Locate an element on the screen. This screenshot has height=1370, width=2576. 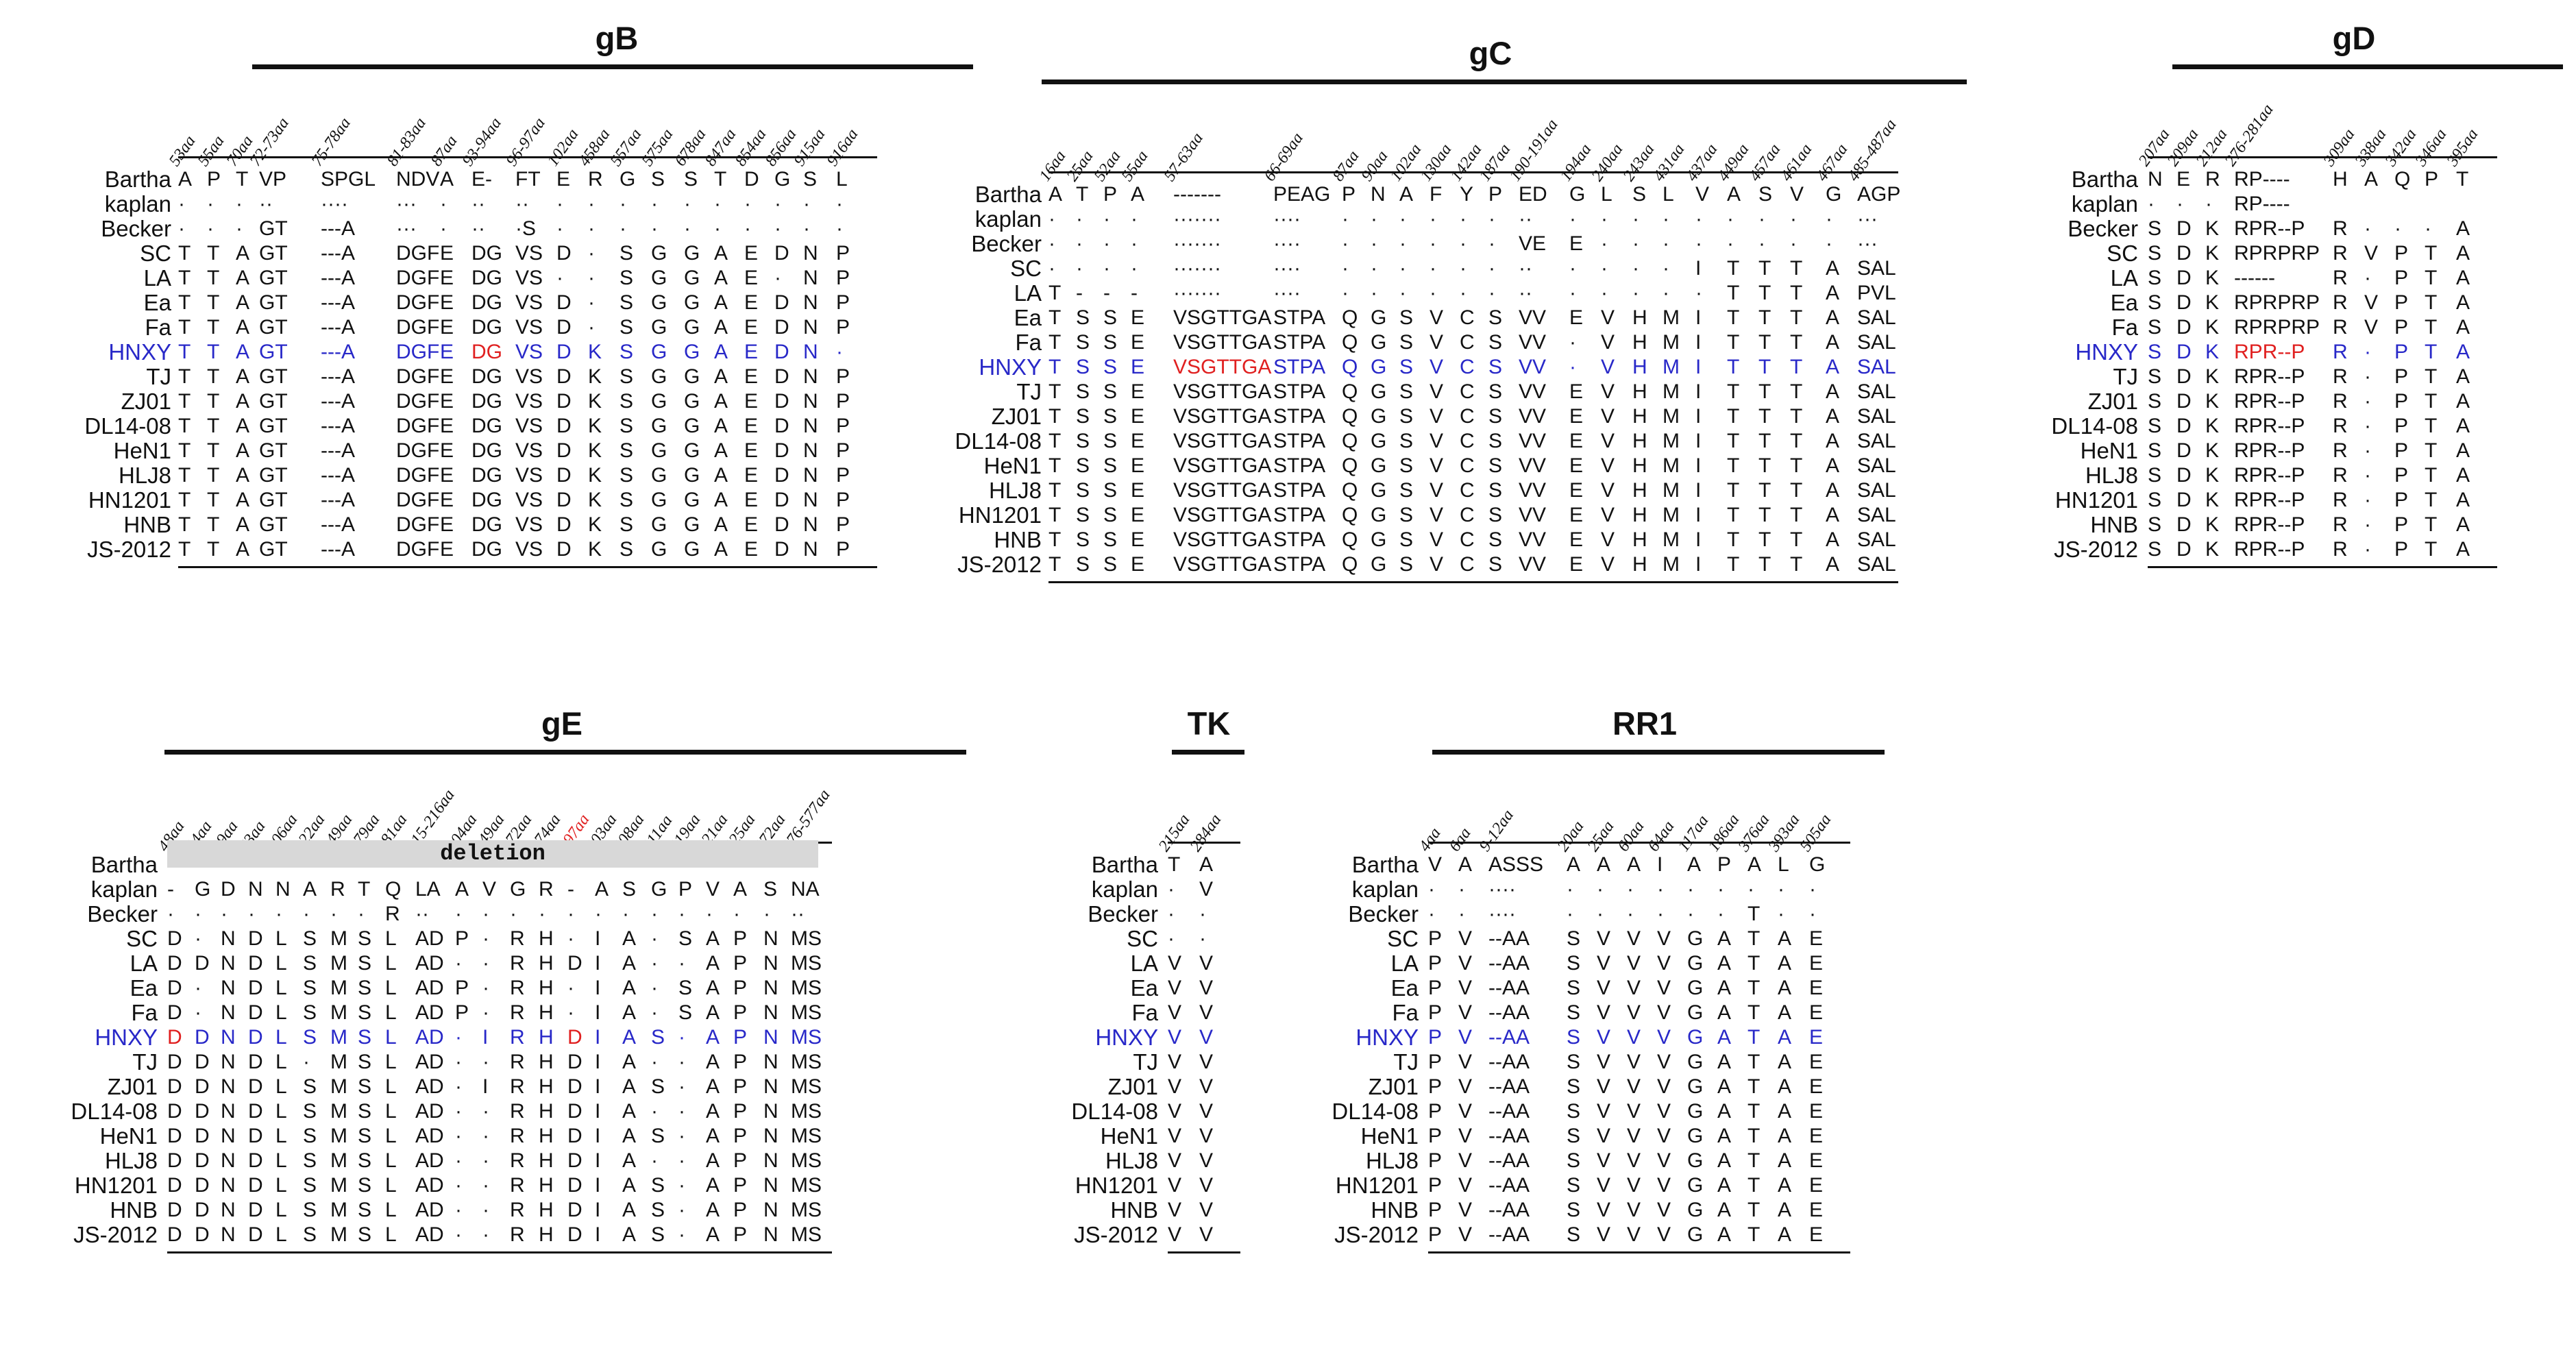
sequence-row: DL14-08 P V --AA S V V V G A T A E is located at coordinates (1559, 1111).